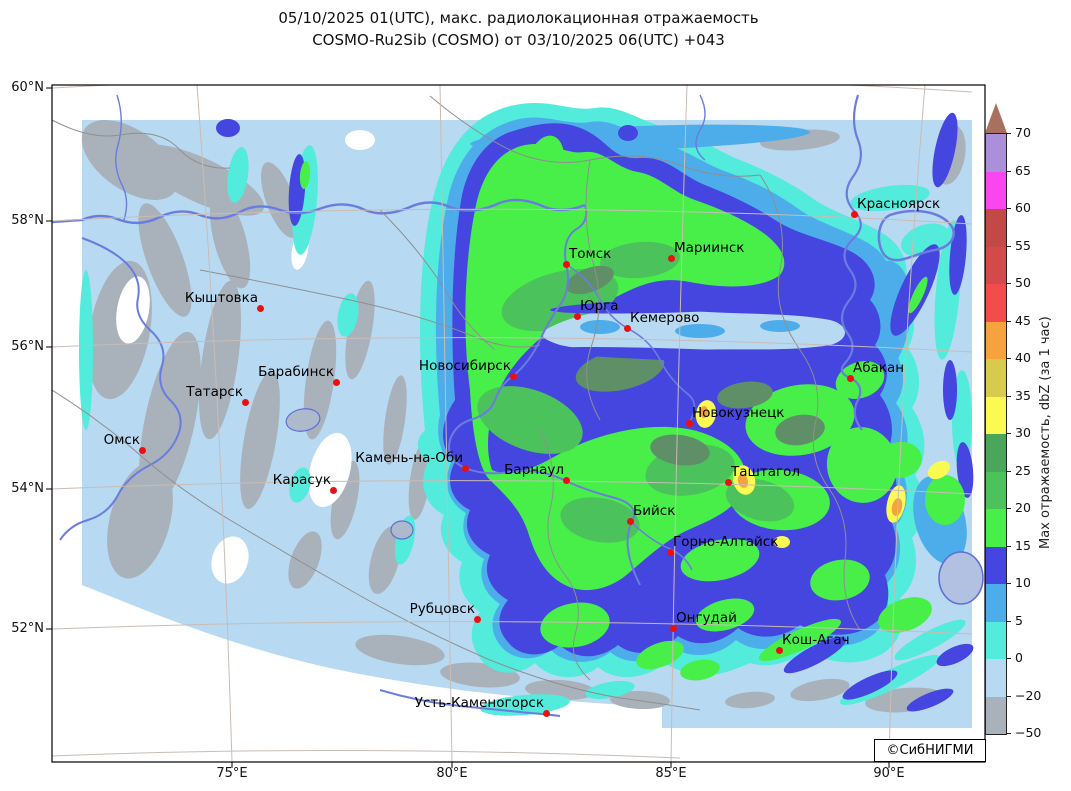 The height and width of the screenshot is (791, 1071). What do you see at coordinates (442, 609) in the screenshot?
I see `city-label: Рубцовск` at bounding box center [442, 609].